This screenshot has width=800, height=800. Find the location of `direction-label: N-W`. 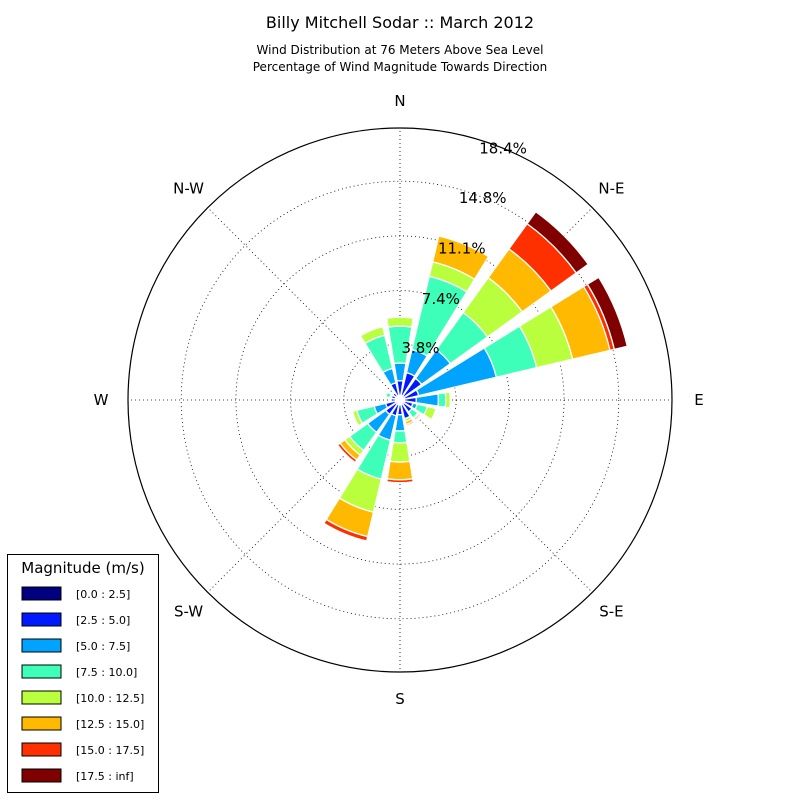

direction-label: N-W is located at coordinates (188, 189).